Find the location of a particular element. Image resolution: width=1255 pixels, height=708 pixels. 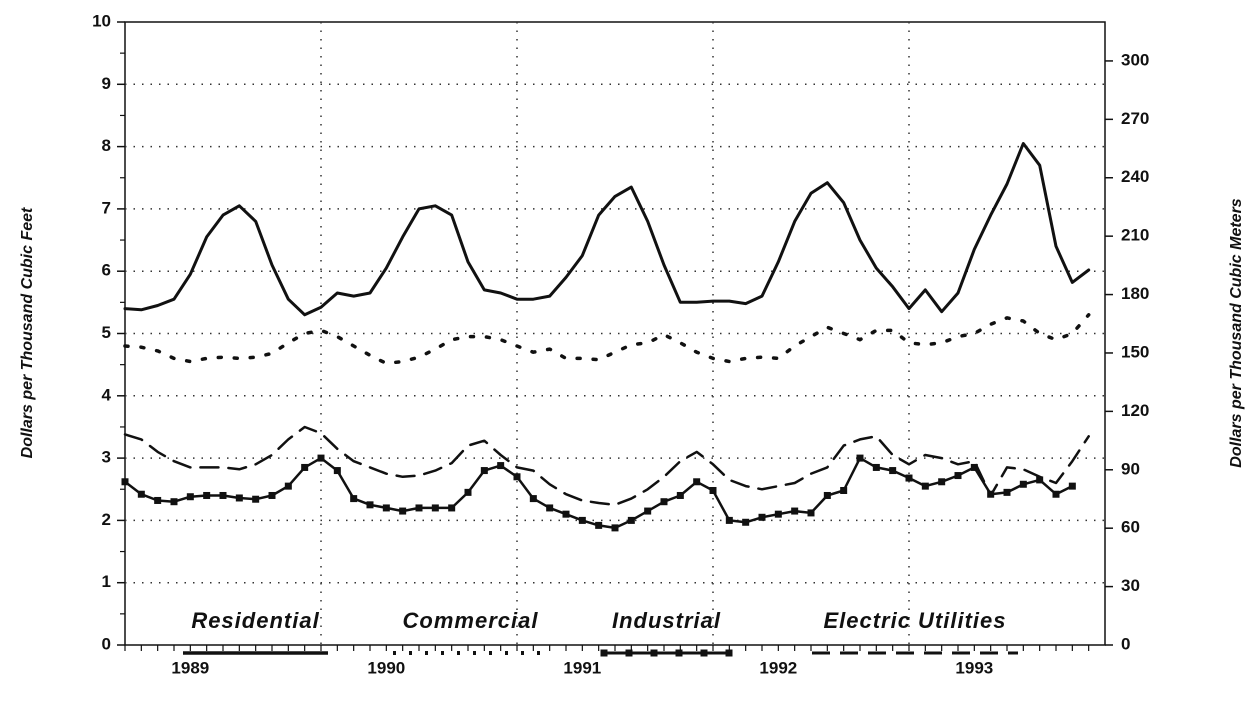

y-tick-label: 9 is located at coordinates (106, 83).